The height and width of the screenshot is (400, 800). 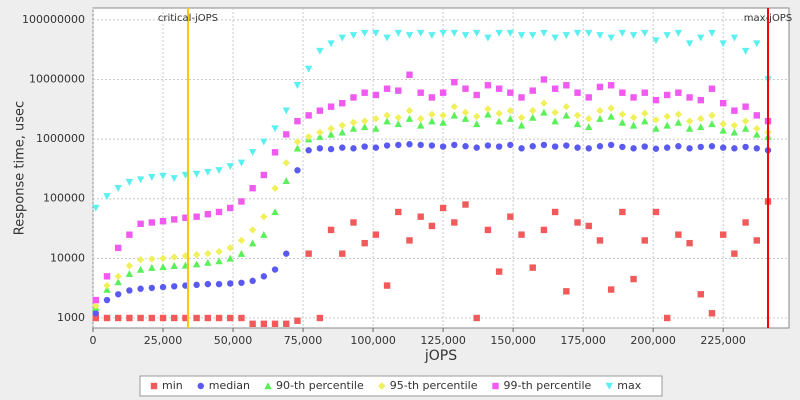 I want to click on x-tick-label: 75,000, so click(x=303, y=340).